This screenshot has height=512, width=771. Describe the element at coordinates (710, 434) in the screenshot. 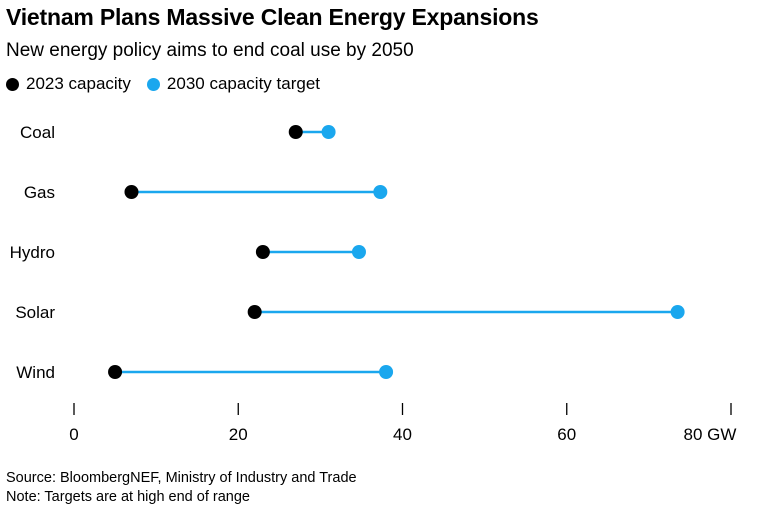

I see `x-tick-label-80: 80 GW` at that location.